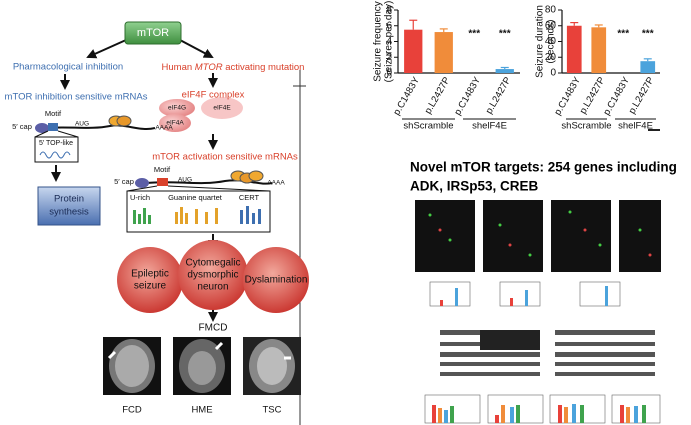 The image size is (691, 425). I want to click on y-tick-label: 8, so click(389, 10).